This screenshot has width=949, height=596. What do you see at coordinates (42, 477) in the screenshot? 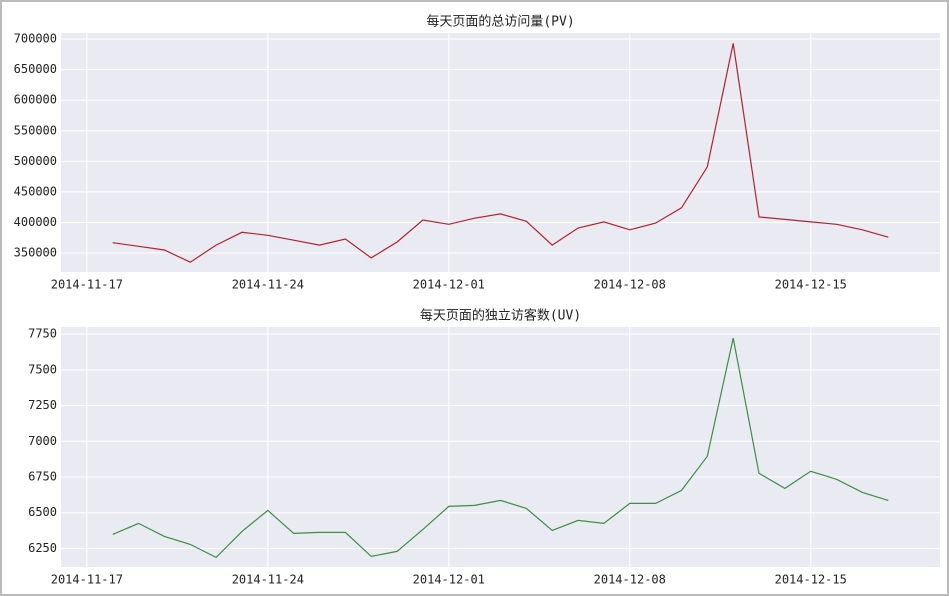
I see `y-tick-label: 6750` at bounding box center [42, 477].